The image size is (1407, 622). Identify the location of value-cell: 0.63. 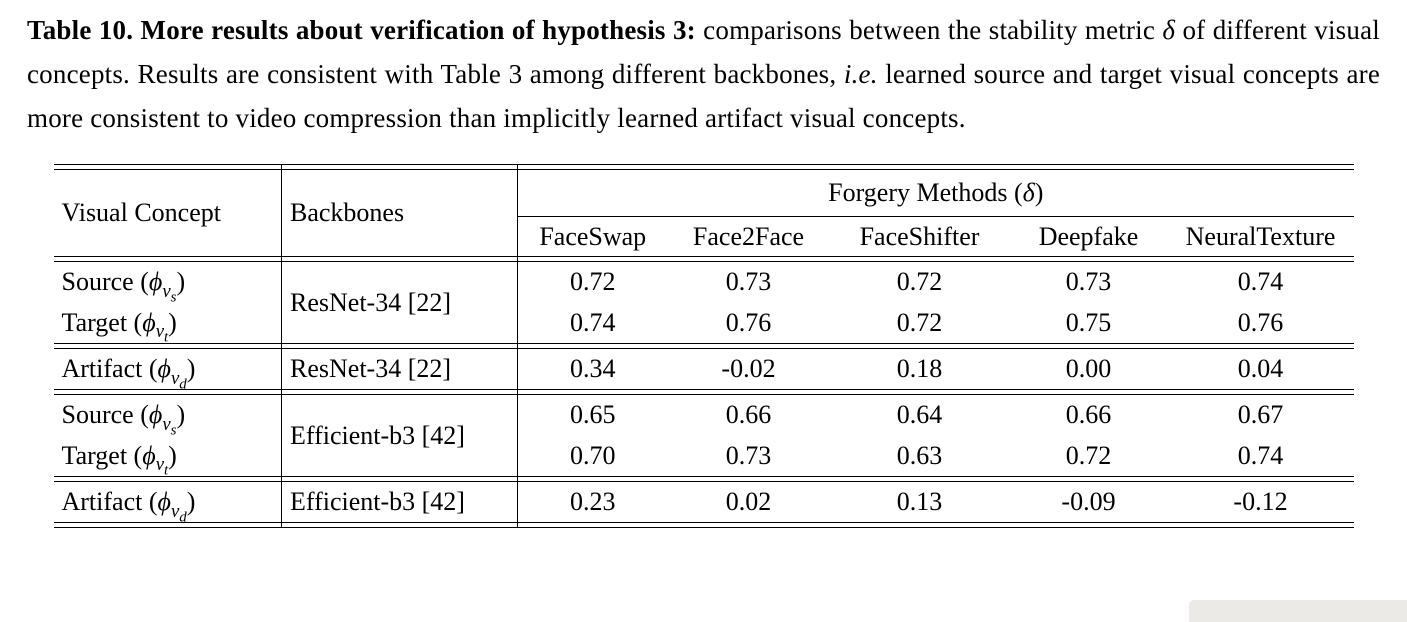
(919, 455).